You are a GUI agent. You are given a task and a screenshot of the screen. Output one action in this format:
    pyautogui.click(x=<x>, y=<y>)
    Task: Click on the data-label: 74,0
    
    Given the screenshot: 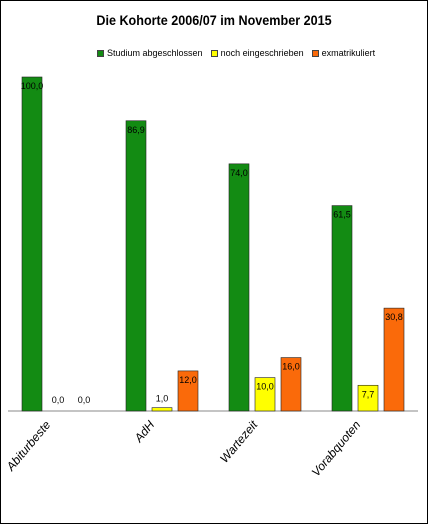 What is the action you would take?
    pyautogui.click(x=239, y=173)
    